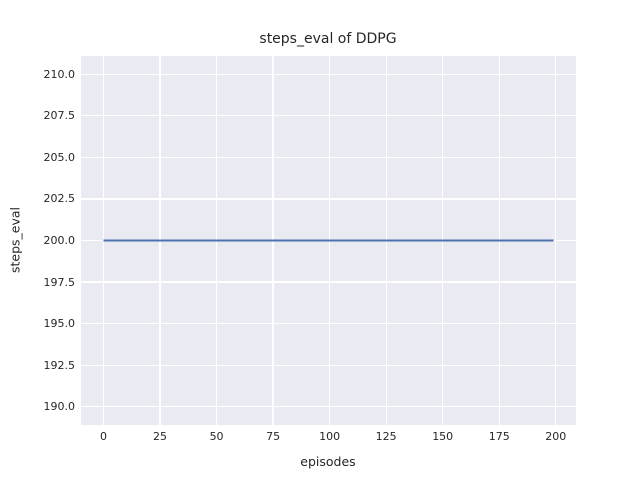  I want to click on x-tick-label: 175, so click(499, 436).